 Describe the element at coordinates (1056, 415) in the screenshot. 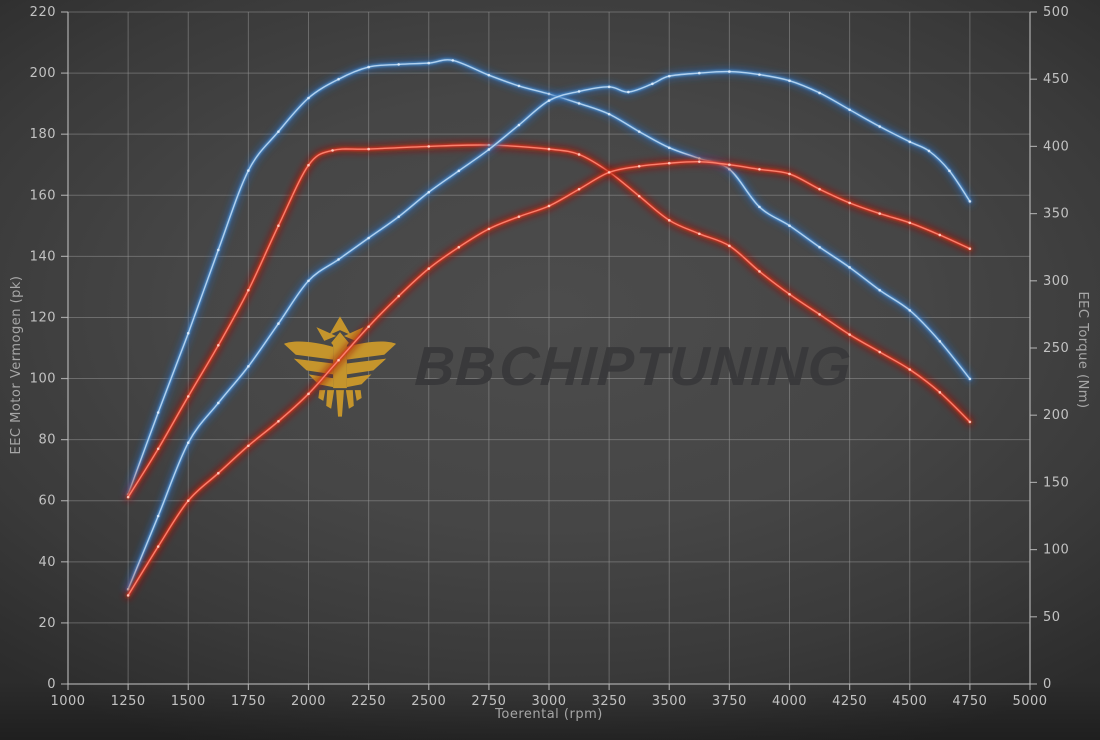

I see `y-right-tick-label: 200` at that location.